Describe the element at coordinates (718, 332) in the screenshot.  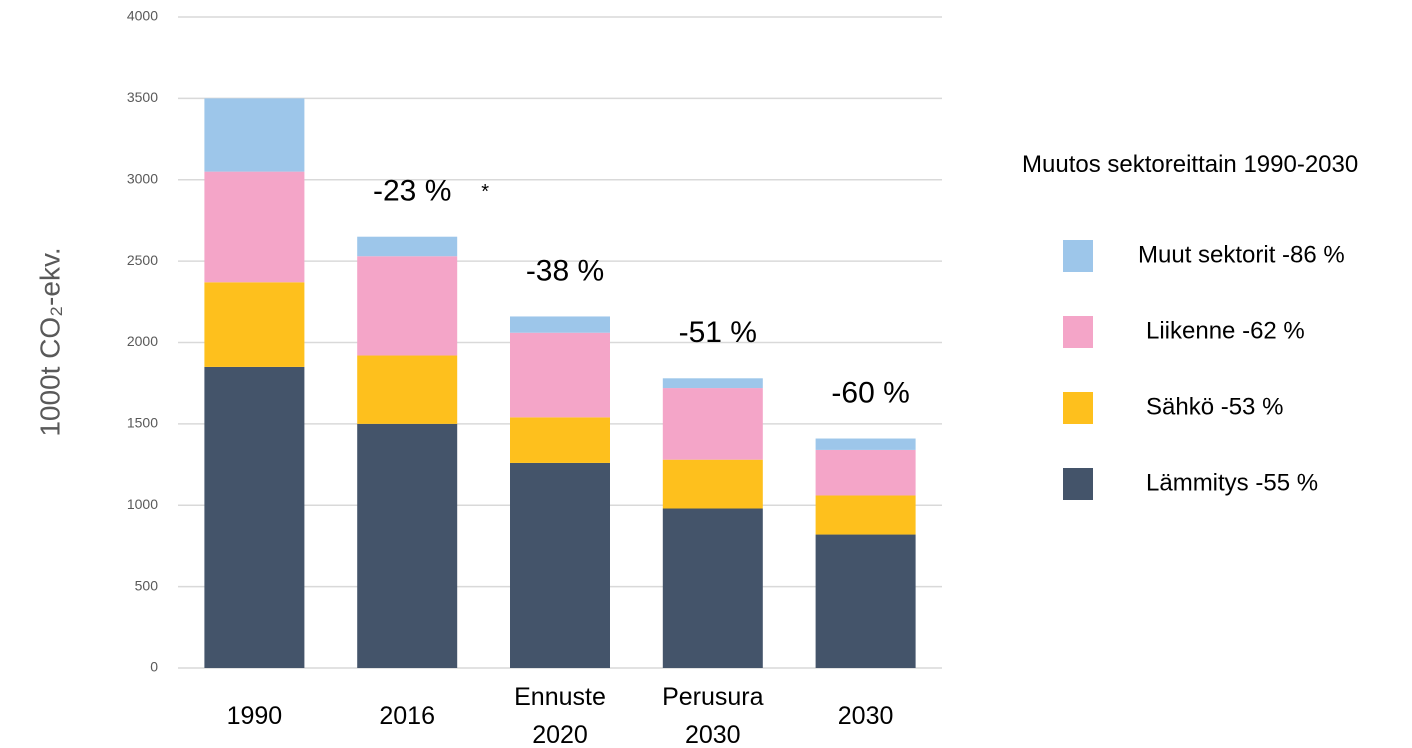
I see `bar-annotation: -51 %` at that location.